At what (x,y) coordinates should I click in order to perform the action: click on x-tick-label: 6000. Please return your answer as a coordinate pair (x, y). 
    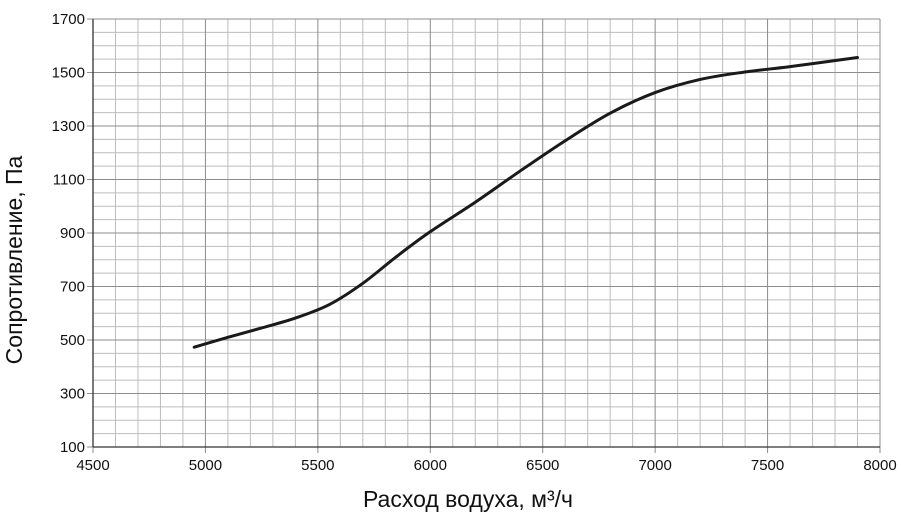
    Looking at the image, I should click on (430, 465).